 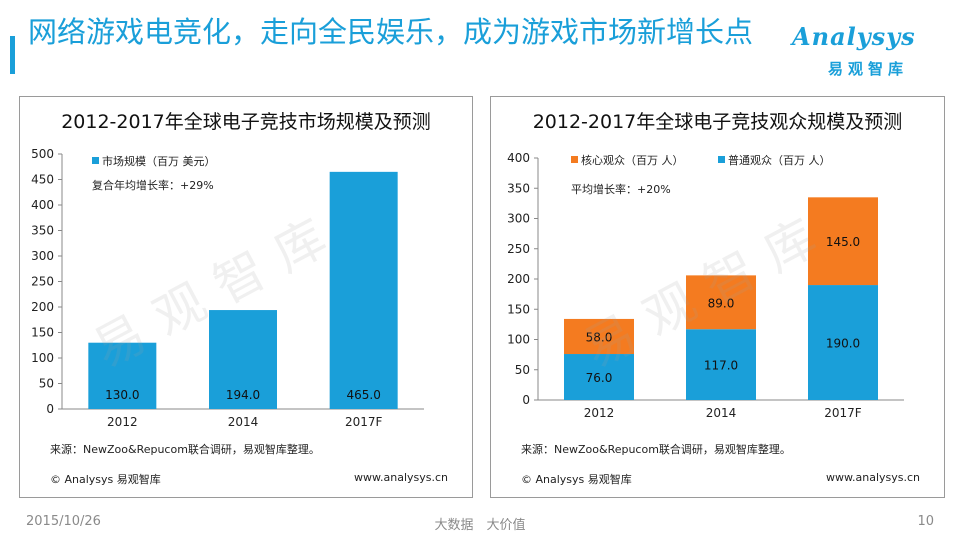 What do you see at coordinates (153, 185) in the screenshot?
I see `growth-annotation: 复合年均增长率：+29%` at bounding box center [153, 185].